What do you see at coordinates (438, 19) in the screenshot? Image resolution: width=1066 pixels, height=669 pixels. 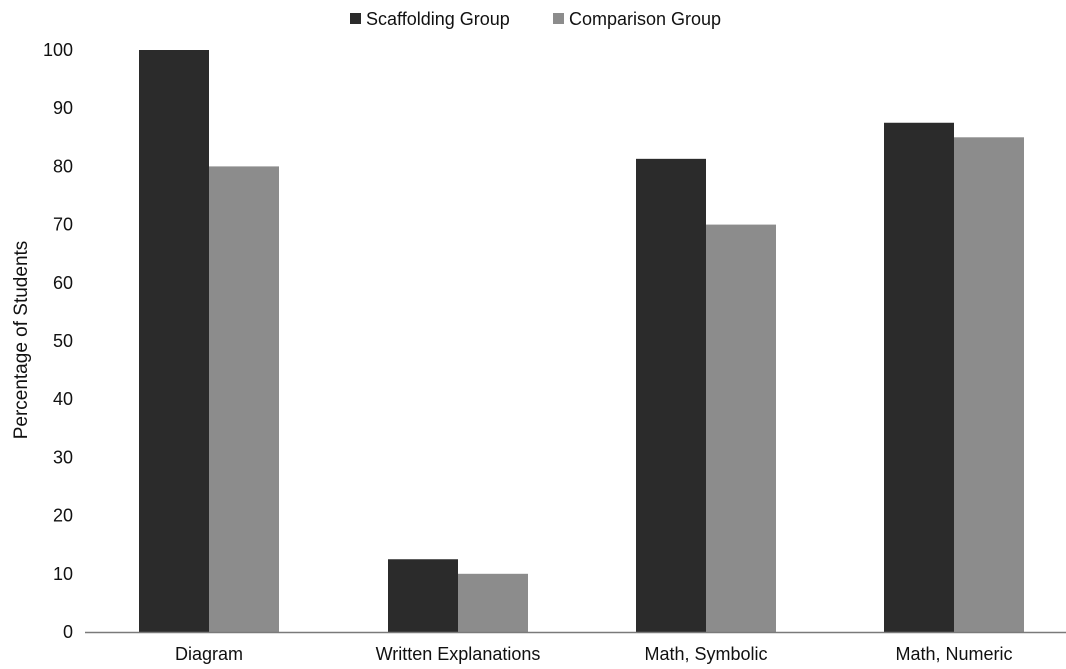 I see `legend-label-scaffolding-group: Scaffolding Group` at bounding box center [438, 19].